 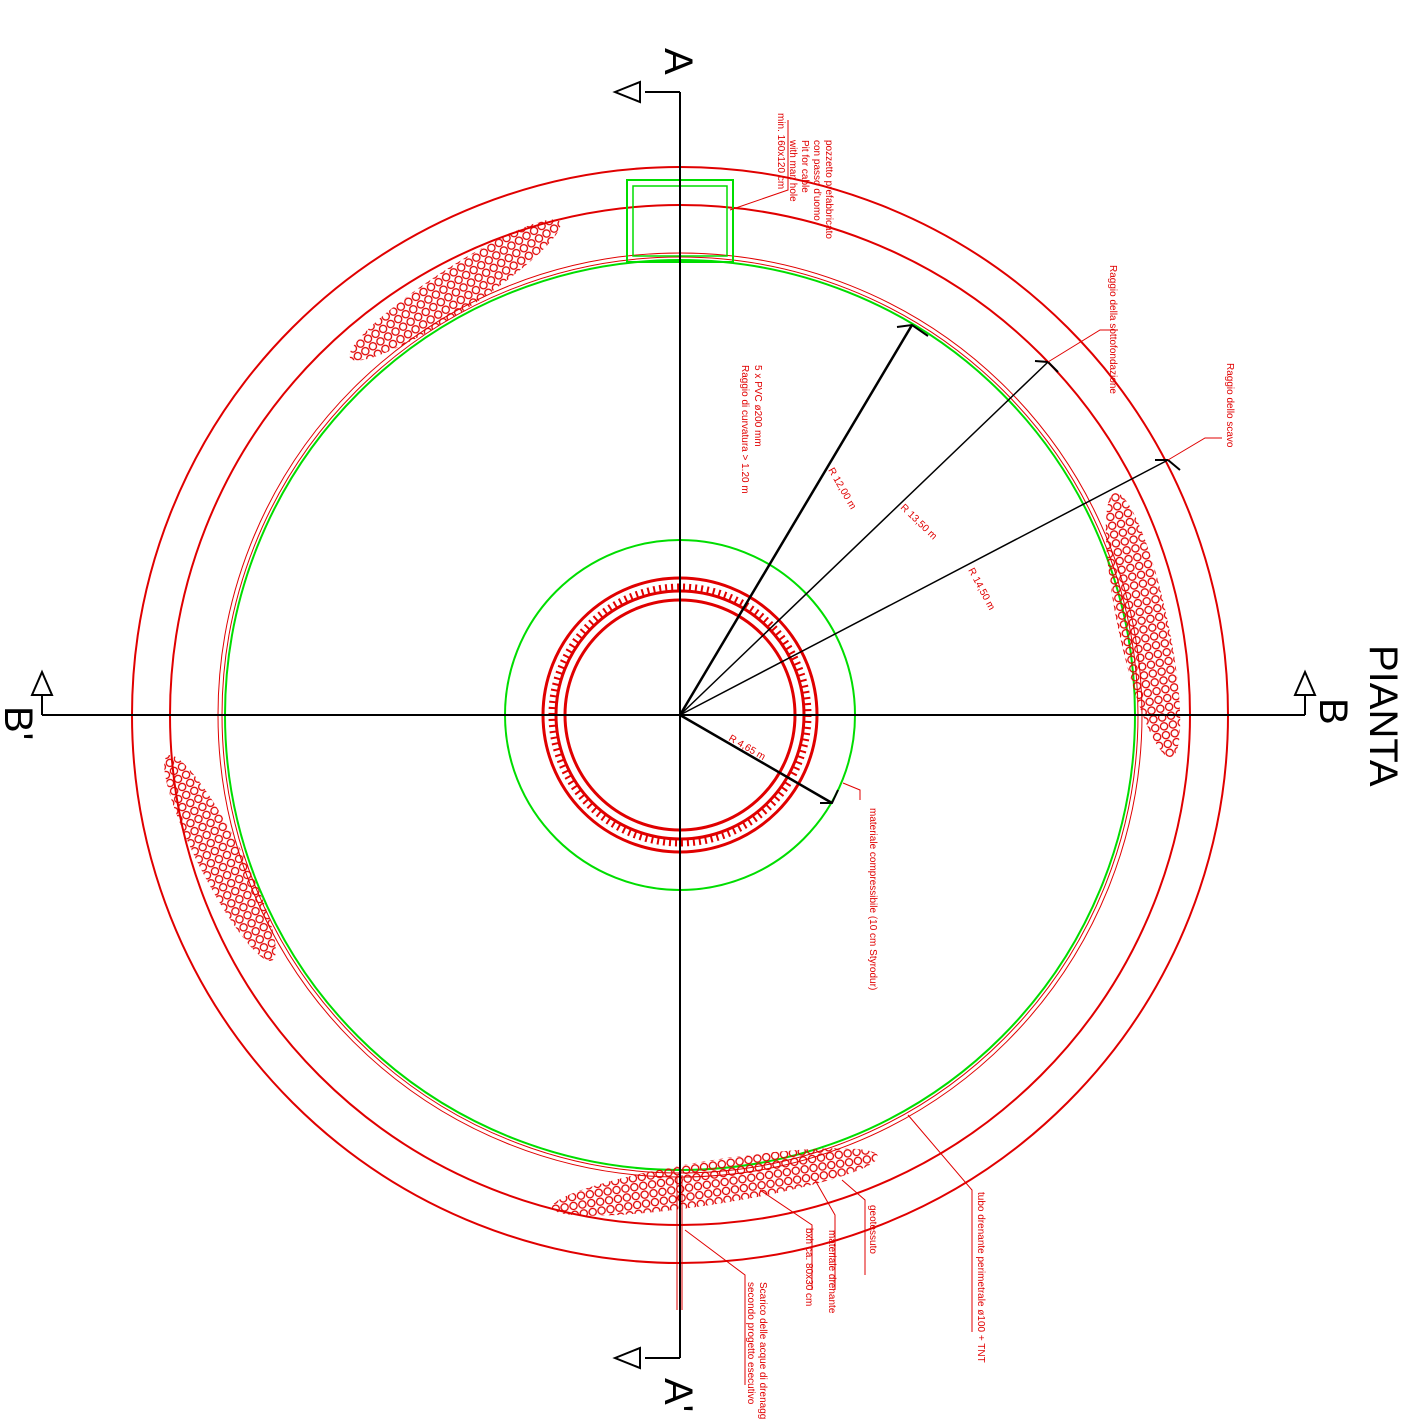 What do you see at coordinates (757, 406) in the screenshot?
I see `note-pvc-1: 5 x PVC ø200 mm` at bounding box center [757, 406].